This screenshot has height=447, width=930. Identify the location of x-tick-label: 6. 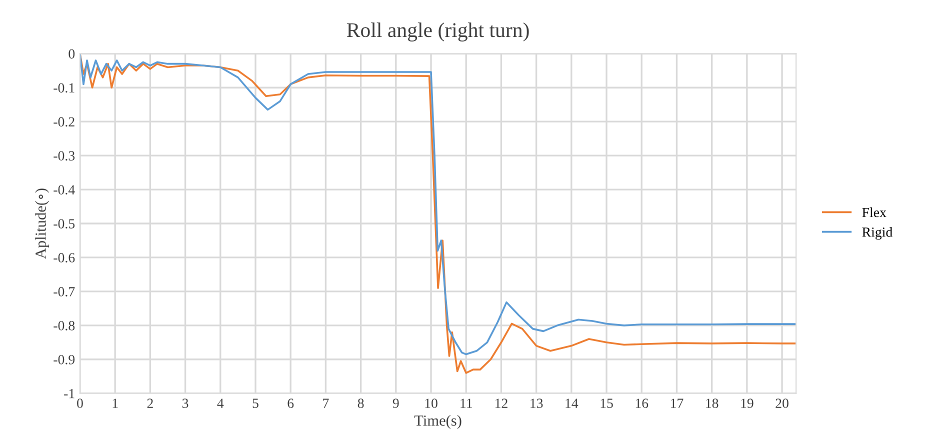
(291, 403).